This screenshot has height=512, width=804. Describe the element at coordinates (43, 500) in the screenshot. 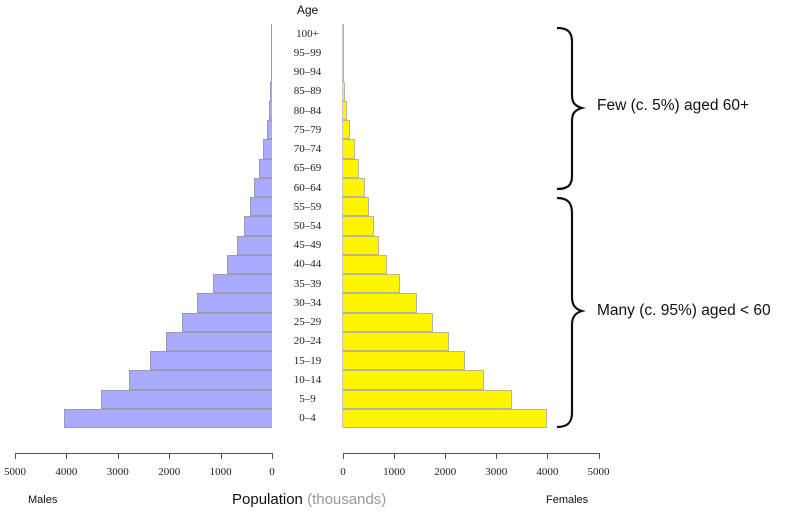

I see `males-label: Males` at that location.